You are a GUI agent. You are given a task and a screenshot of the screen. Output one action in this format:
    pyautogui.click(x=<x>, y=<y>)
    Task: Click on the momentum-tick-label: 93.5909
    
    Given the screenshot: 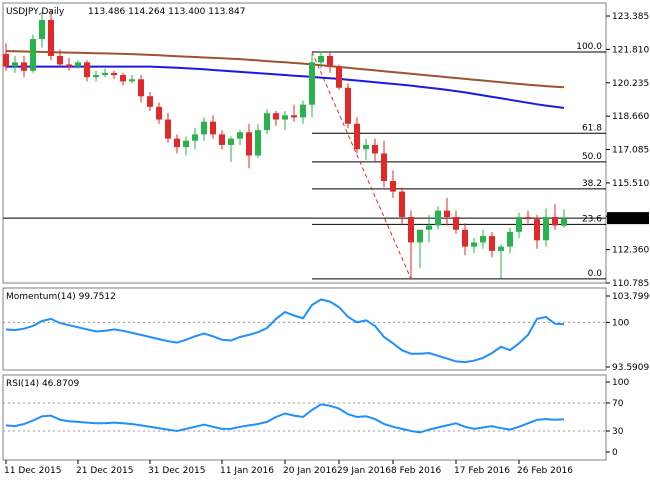 What is the action you would take?
    pyautogui.click(x=630, y=368)
    